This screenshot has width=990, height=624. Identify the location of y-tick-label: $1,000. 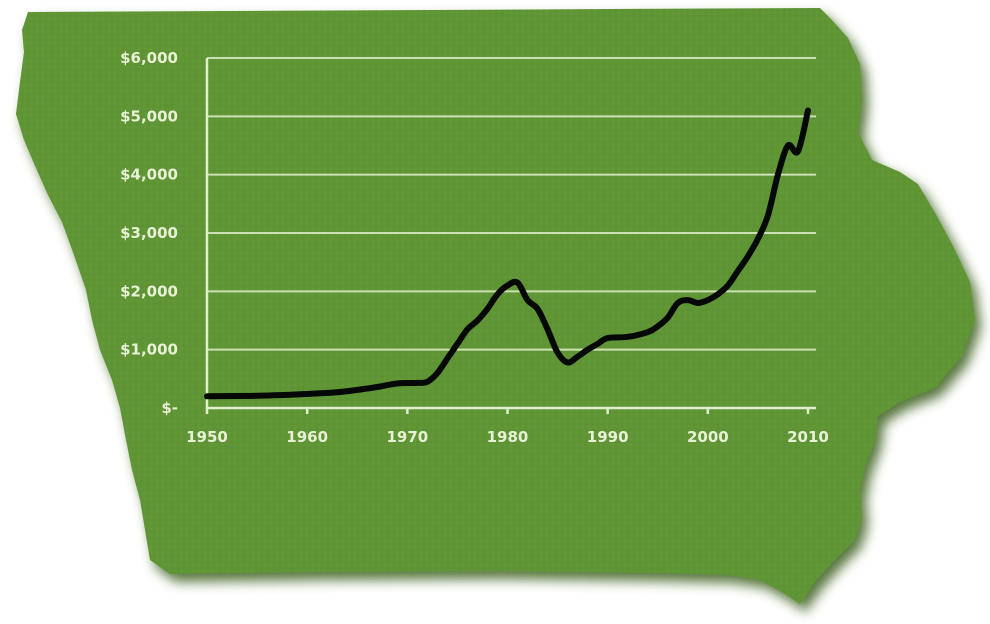
(149, 350).